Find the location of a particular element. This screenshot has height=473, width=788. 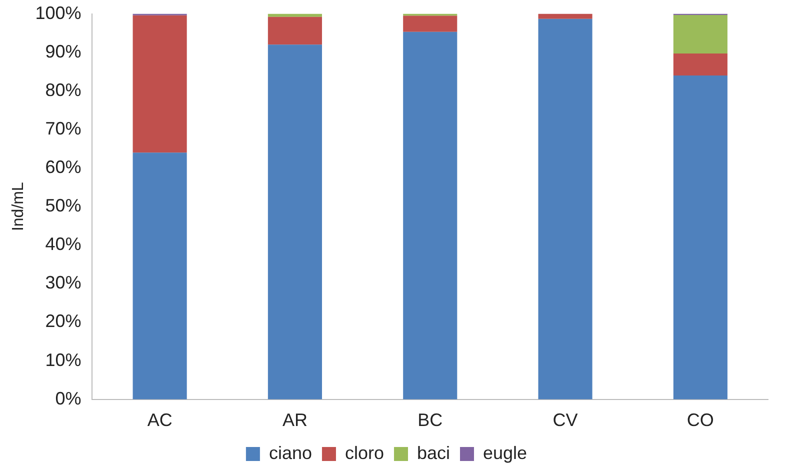

legend-label: cloro is located at coordinates (364, 452).